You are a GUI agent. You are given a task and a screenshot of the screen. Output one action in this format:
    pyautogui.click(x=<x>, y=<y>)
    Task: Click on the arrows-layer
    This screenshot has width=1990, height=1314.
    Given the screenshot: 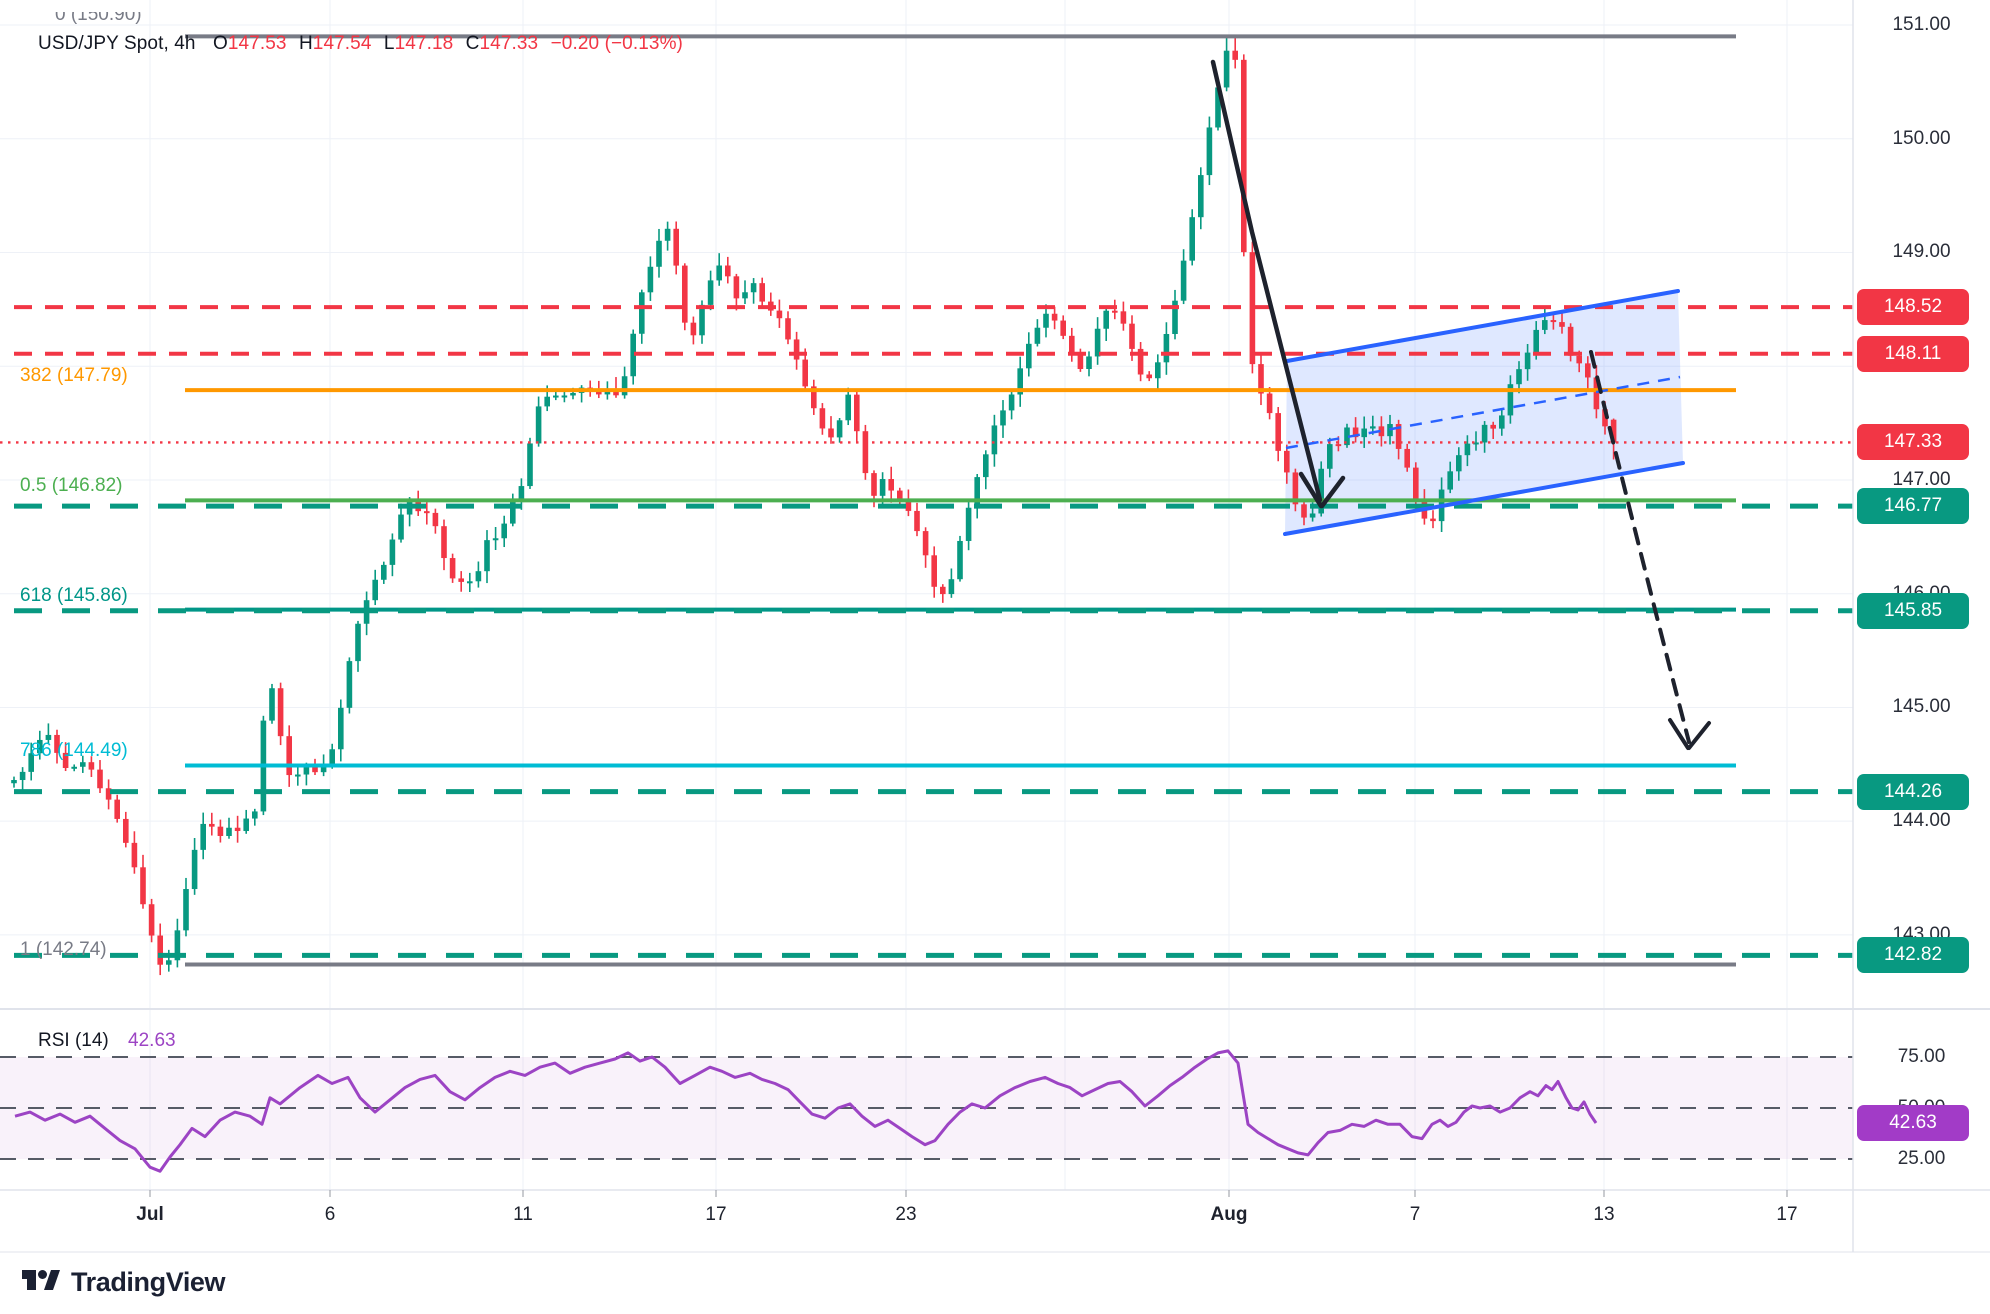 What is the action you would take?
    pyautogui.click(x=1460, y=404)
    